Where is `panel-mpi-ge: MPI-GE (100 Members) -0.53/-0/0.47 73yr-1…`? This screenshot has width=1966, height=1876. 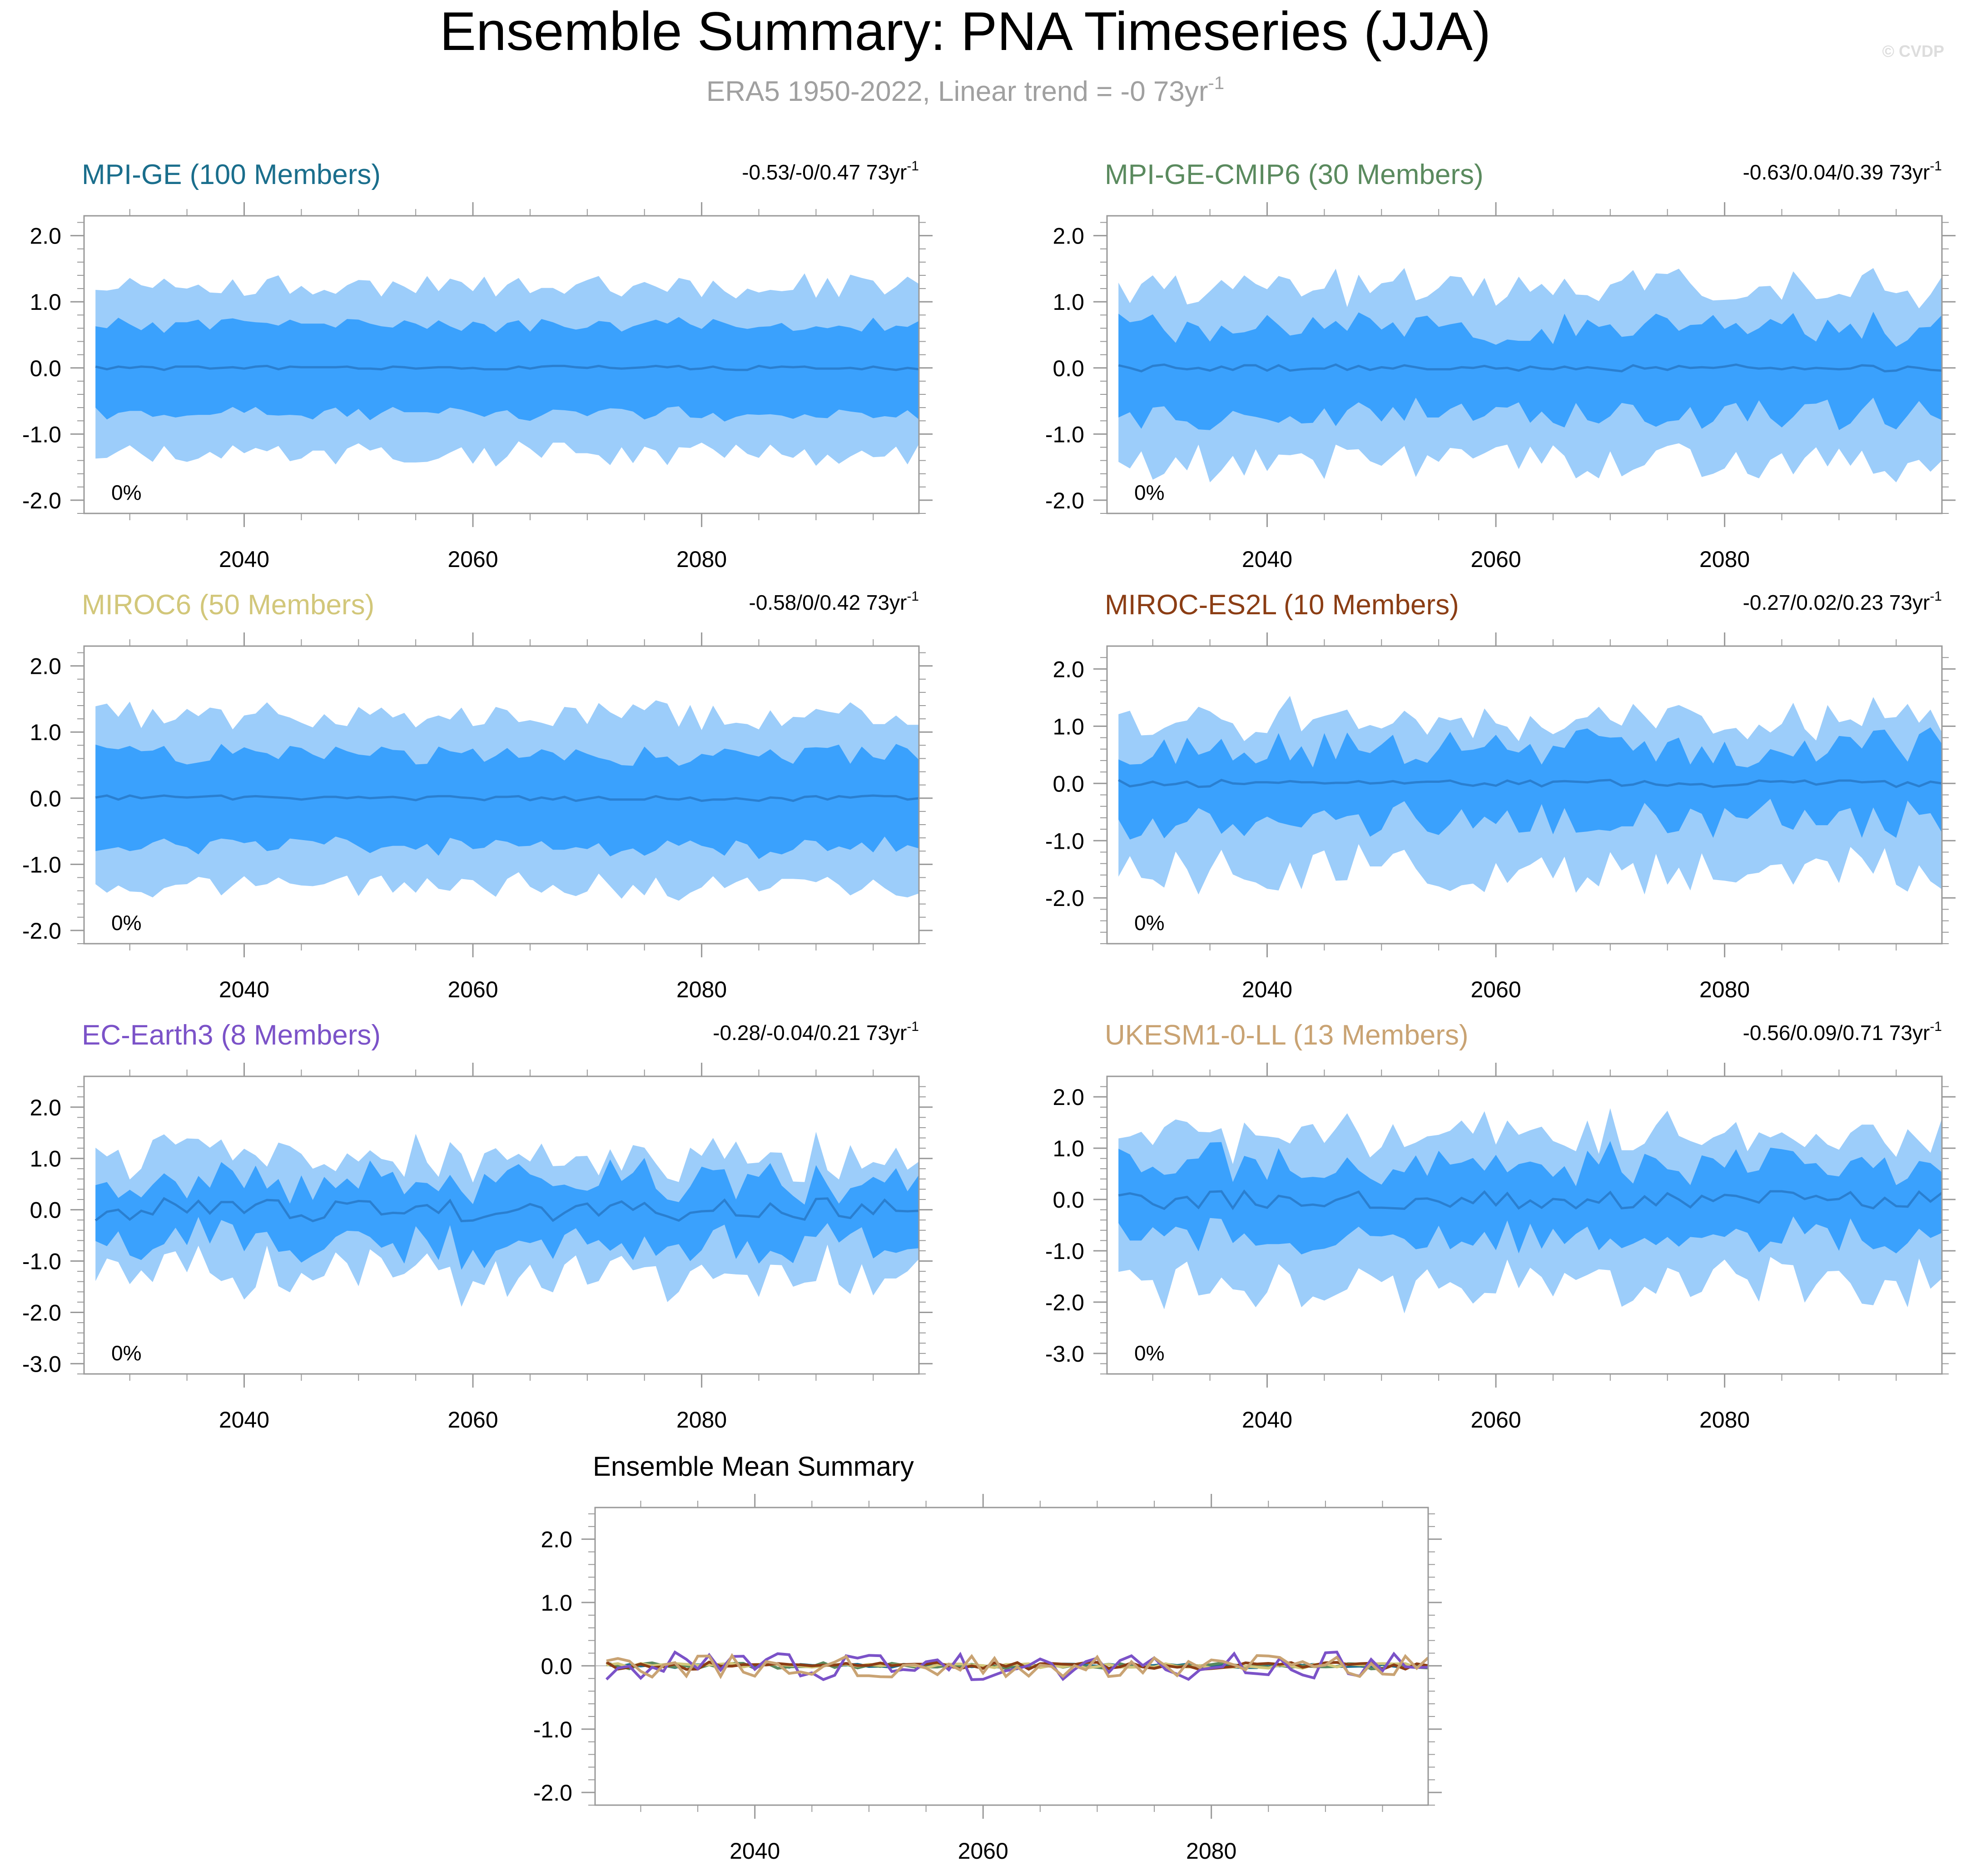
panel-mpi-ge: MPI-GE (100 Members) -0.53/-0/0.47 73yr-1… is located at coordinates (477, 366).